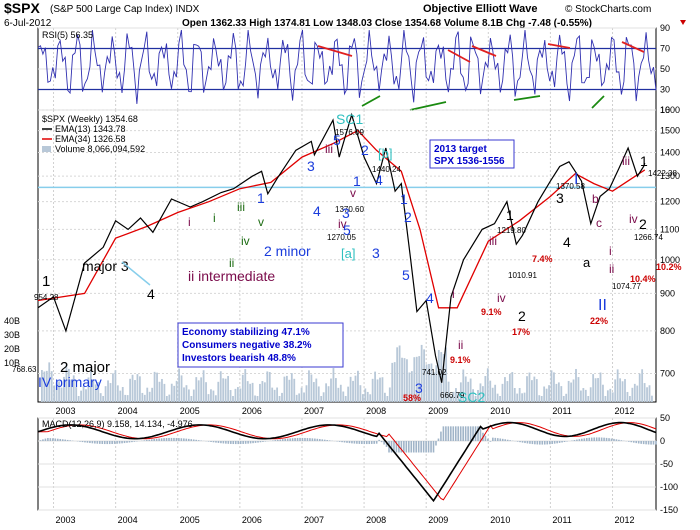 The image size is (700, 530). Describe the element at coordinates (231, 276) in the screenshot. I see `wave-label: ii intermediate` at that location.